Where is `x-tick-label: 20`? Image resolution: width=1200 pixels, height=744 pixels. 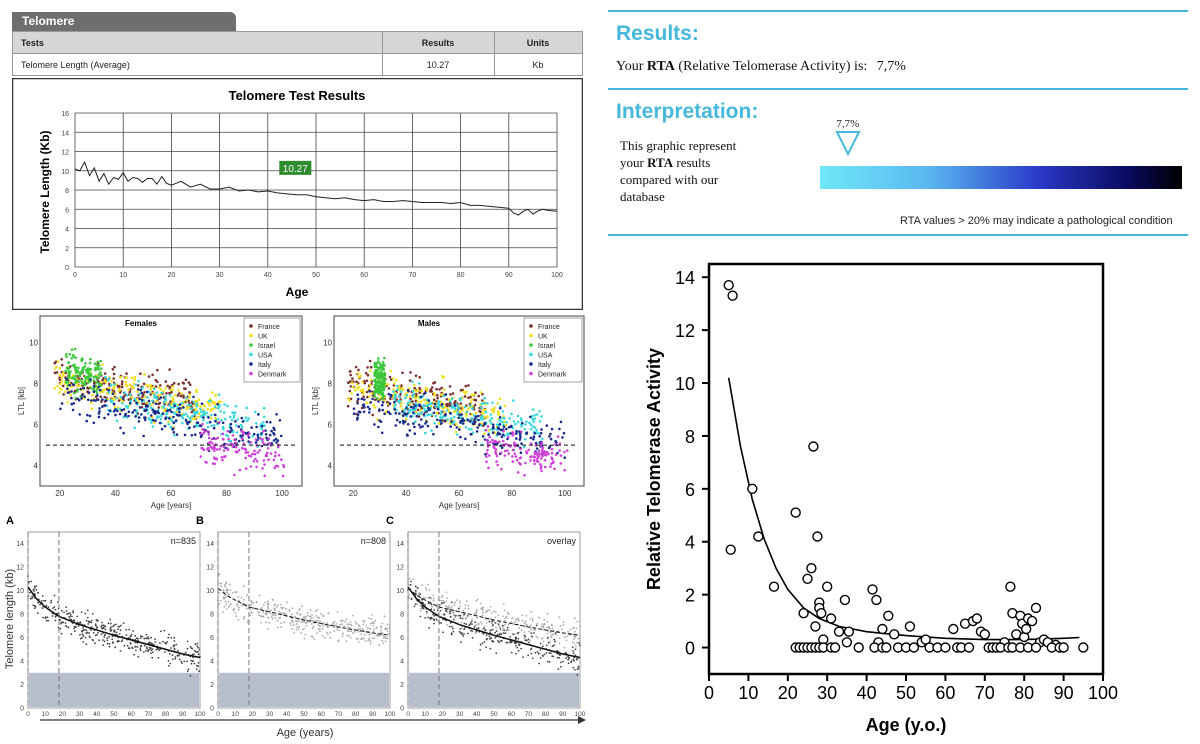
x-tick-label: 20 is located at coordinates (253, 714).